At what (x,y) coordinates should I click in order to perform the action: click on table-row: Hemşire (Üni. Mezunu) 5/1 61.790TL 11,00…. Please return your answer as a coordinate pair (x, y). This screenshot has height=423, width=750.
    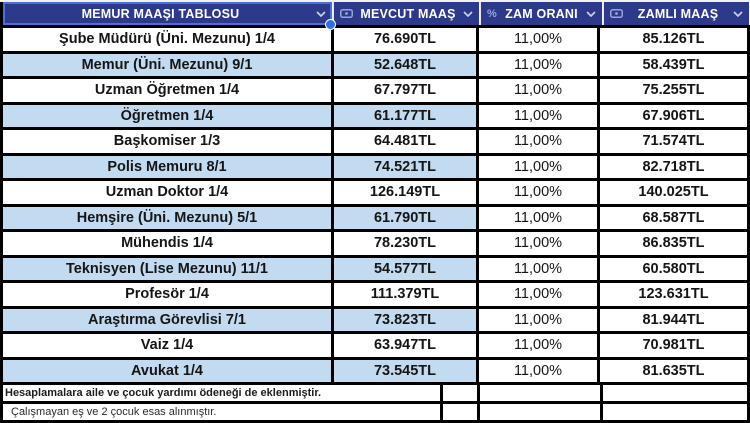
    Looking at the image, I should click on (375, 219).